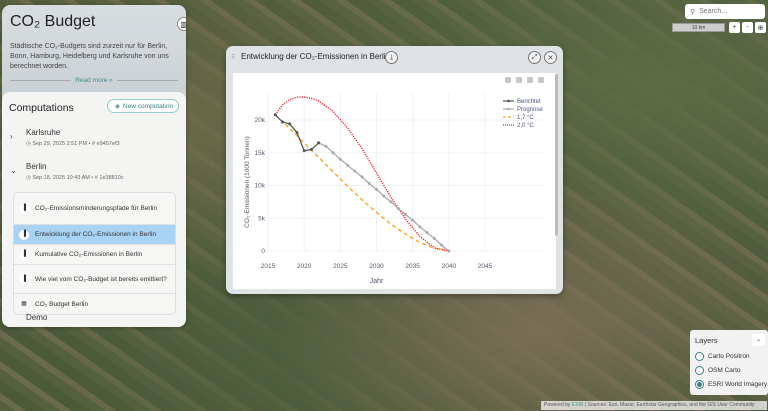 The image size is (768, 411). Describe the element at coordinates (11, 136) in the screenshot. I see `chevron-right-icon: ›` at that location.